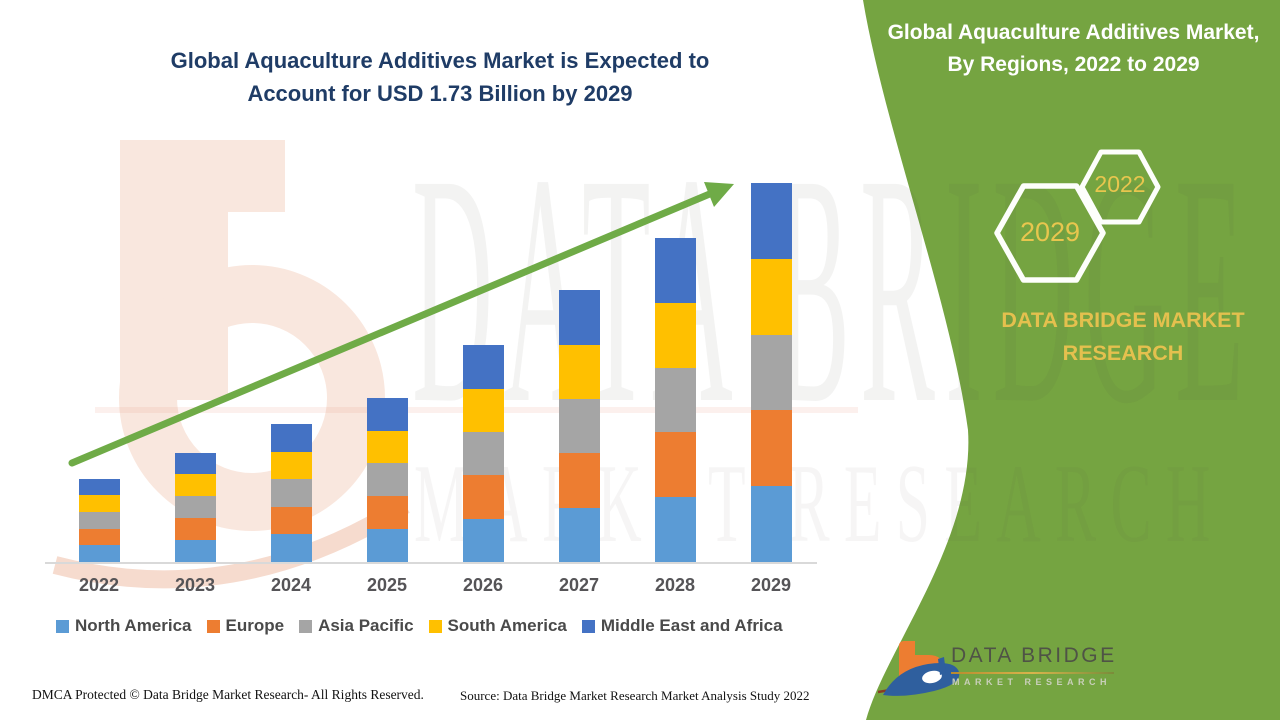 The width and height of the screenshot is (1280, 720). Describe the element at coordinates (588, 626) in the screenshot. I see `legend-swatch-middle-east-and-africa` at that location.